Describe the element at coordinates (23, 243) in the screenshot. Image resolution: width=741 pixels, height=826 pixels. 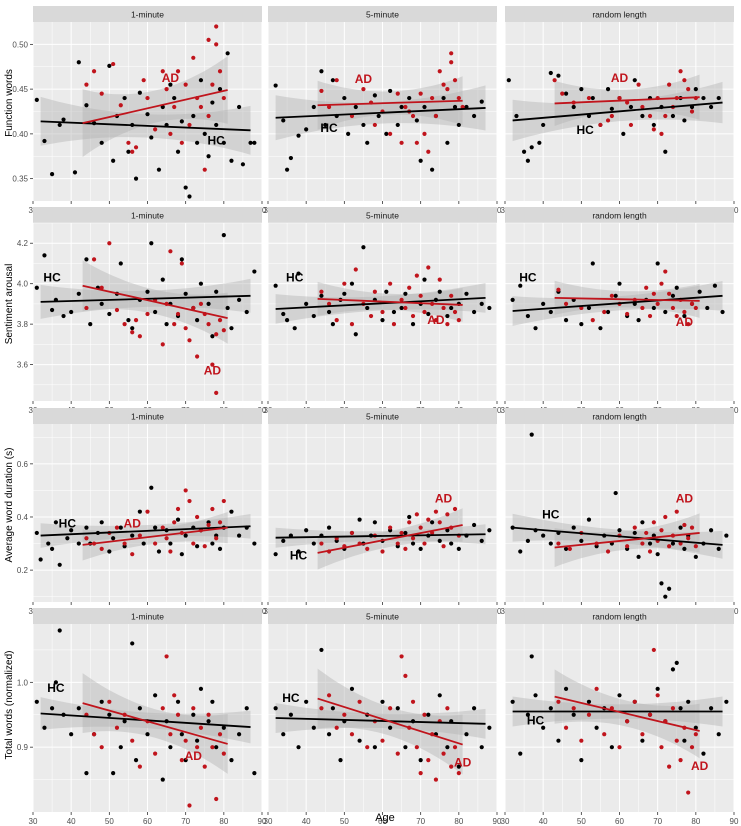
I see `y-tick-label: 4.2` at that location.